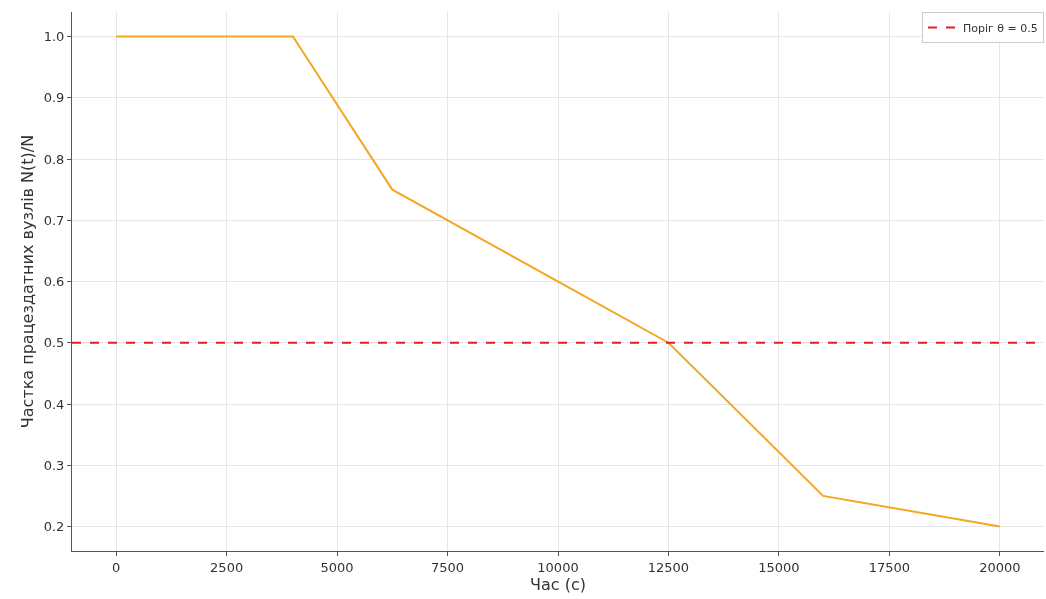  What do you see at coordinates (54, 343) in the screenshot?
I see `y-tick-label: 0.5` at bounding box center [54, 343].